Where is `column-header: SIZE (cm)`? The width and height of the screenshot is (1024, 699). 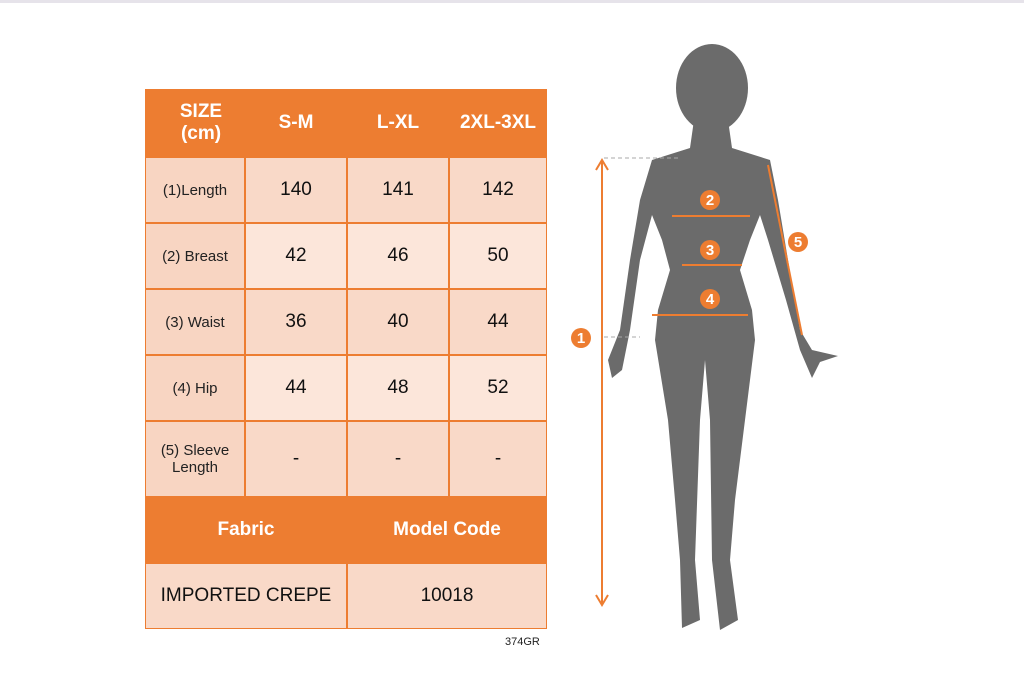
column-header: SIZE (cm) is located at coordinates (201, 122).